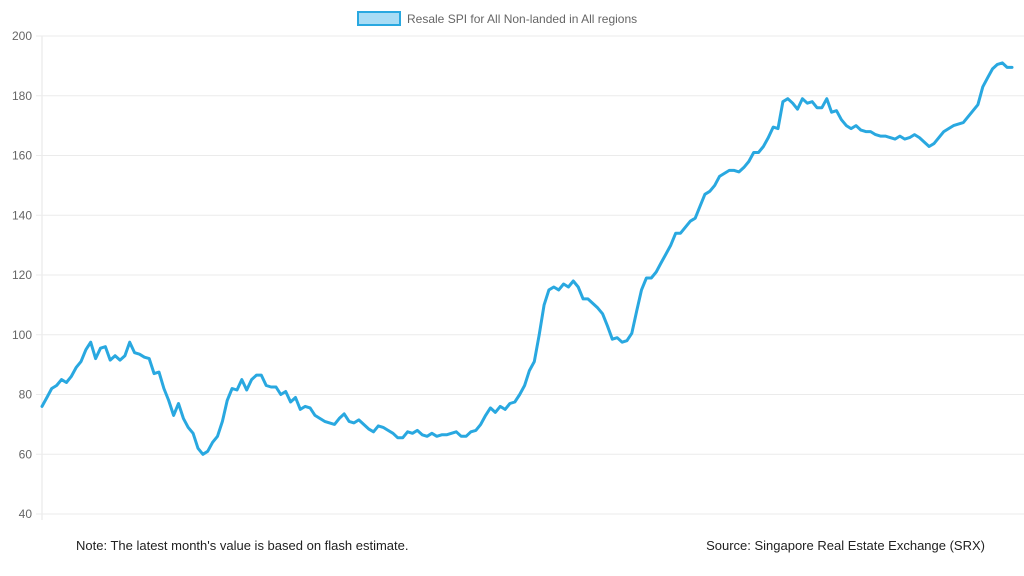 The height and width of the screenshot is (576, 1024). I want to click on y-tick-label: 160, so click(22, 156).